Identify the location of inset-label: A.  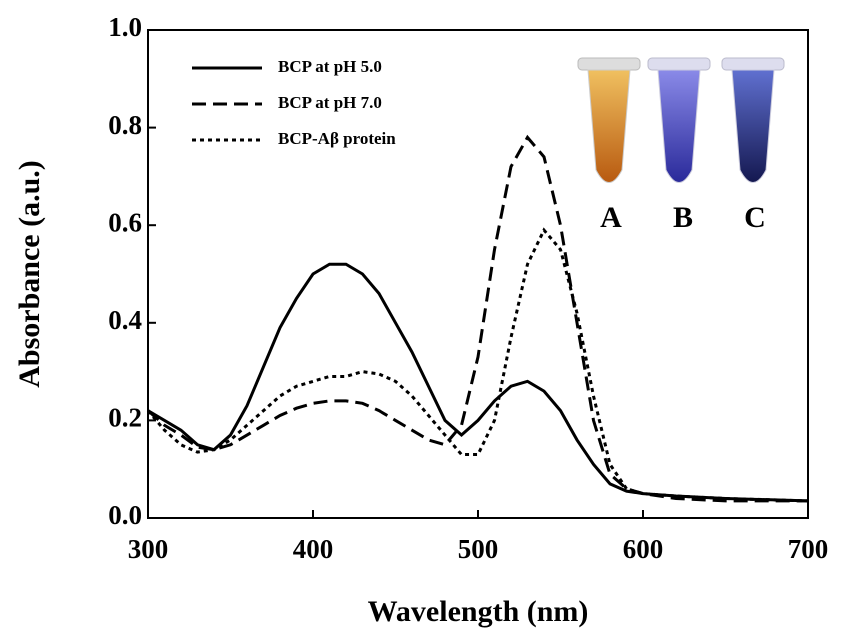
(611, 217).